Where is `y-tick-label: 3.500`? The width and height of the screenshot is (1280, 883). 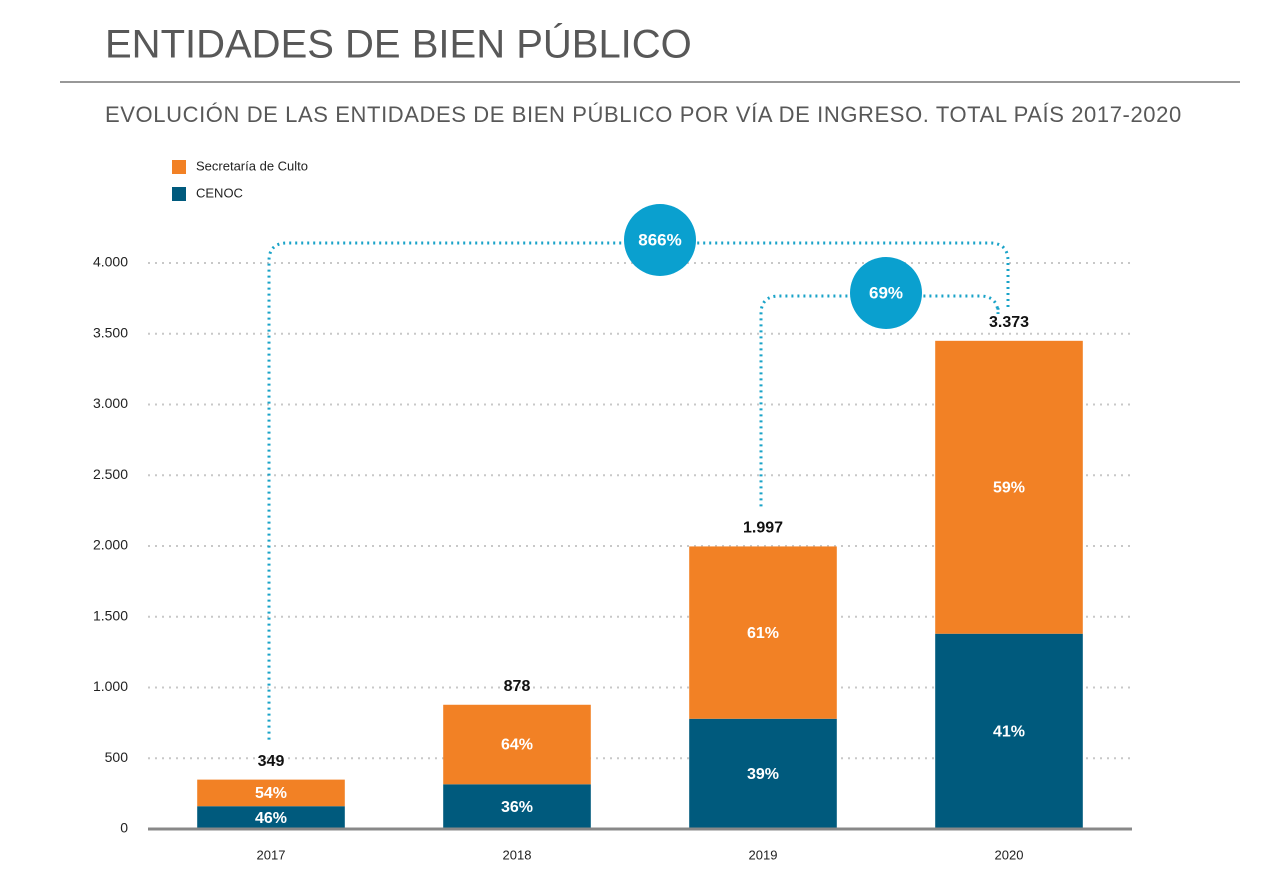
y-tick-label: 3.500 is located at coordinates (110, 332).